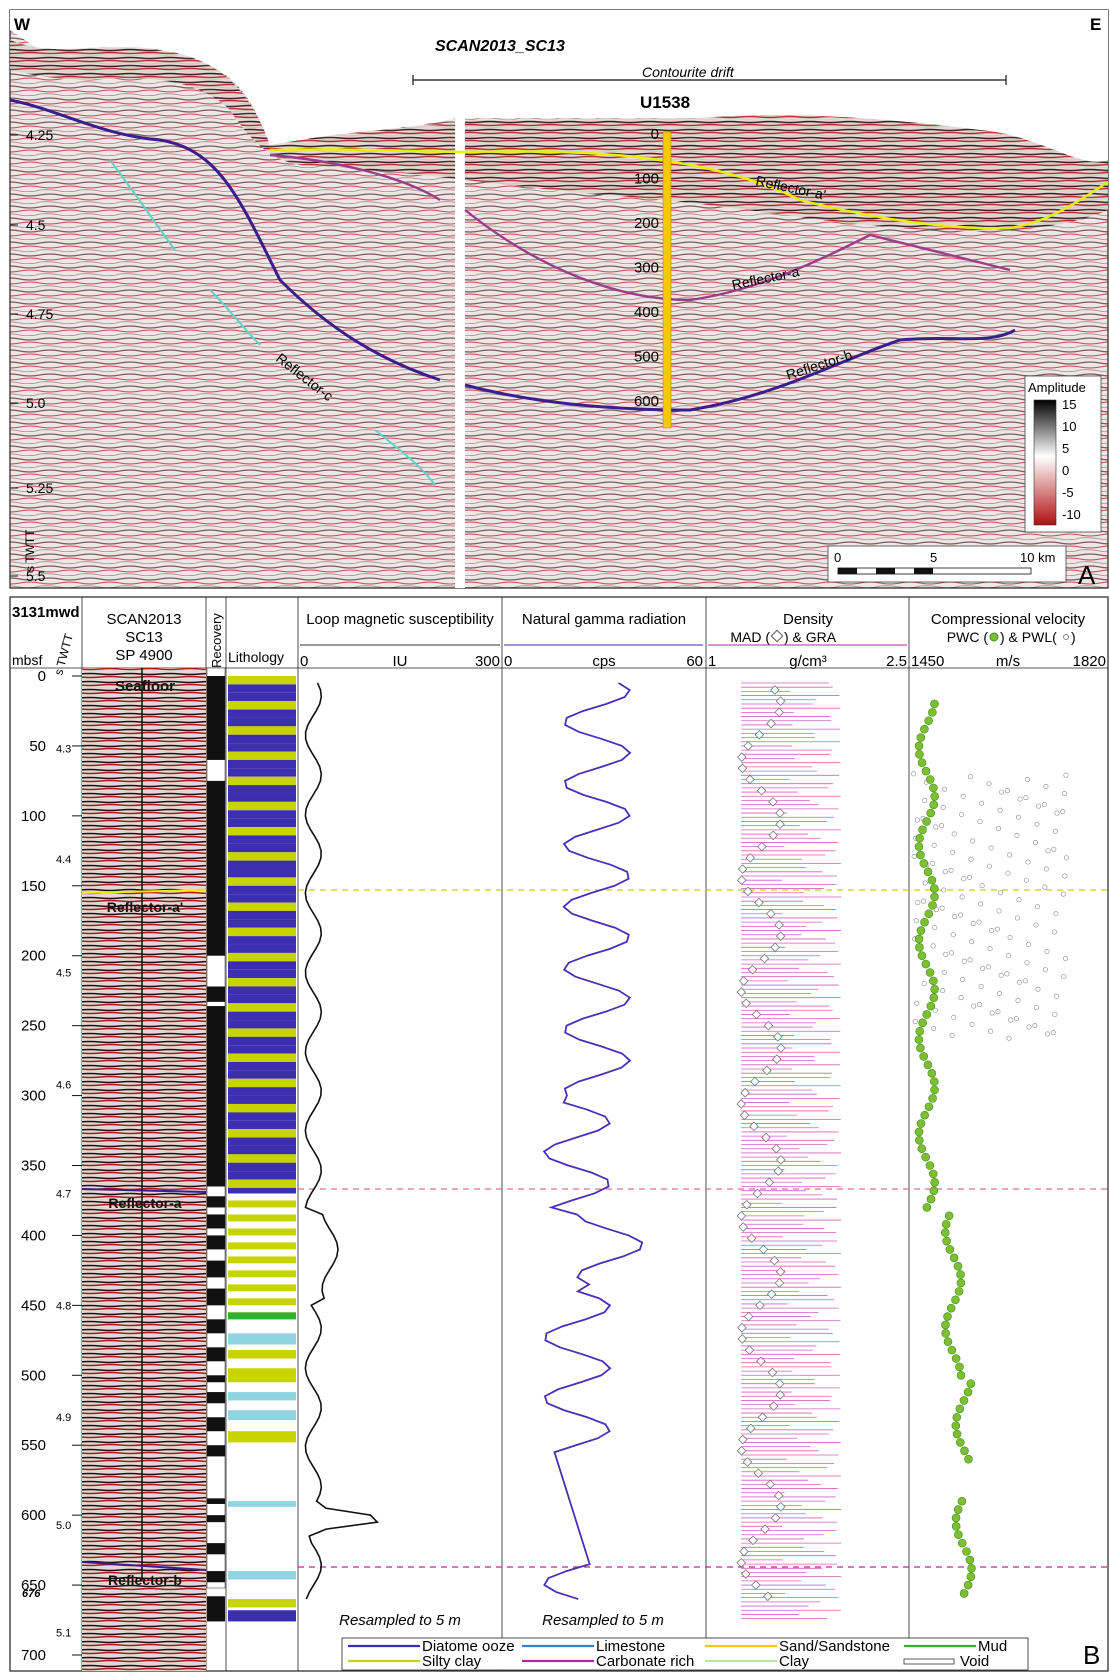  Describe the element at coordinates (33, 1305) in the screenshot. I see `depth-tick-label: 450` at that location.